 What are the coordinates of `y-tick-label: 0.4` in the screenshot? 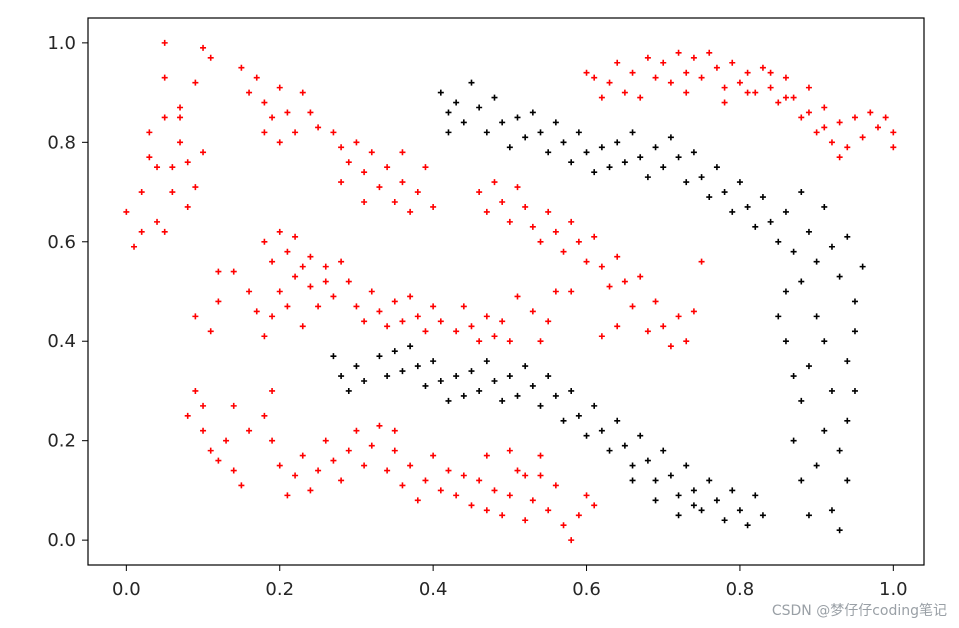 It's located at (61, 341).